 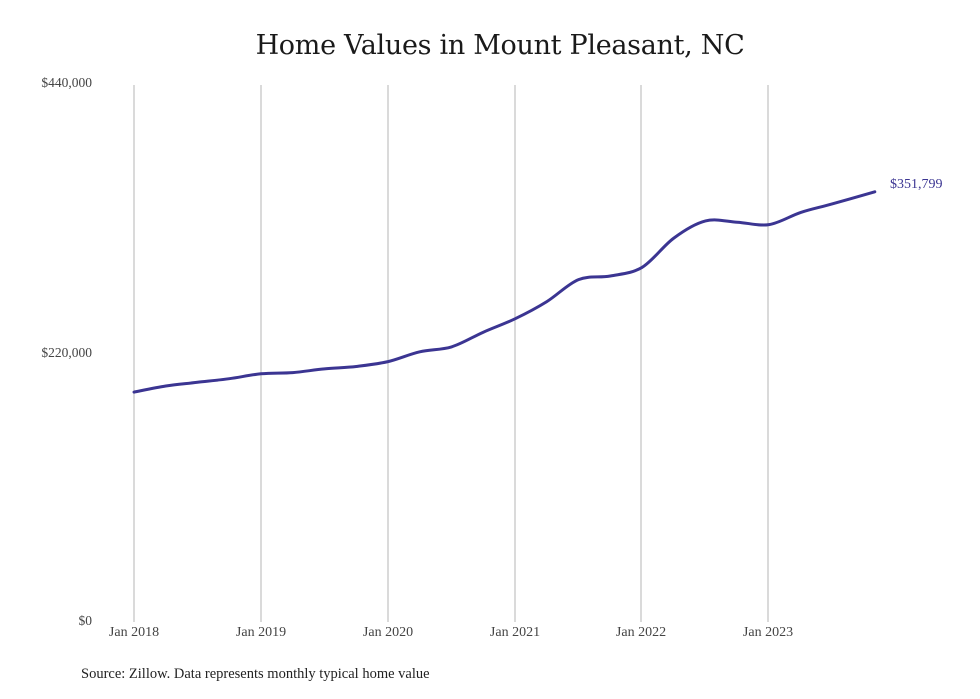 What do you see at coordinates (85, 620) in the screenshot?
I see `y-tick-label-0: $0` at bounding box center [85, 620].